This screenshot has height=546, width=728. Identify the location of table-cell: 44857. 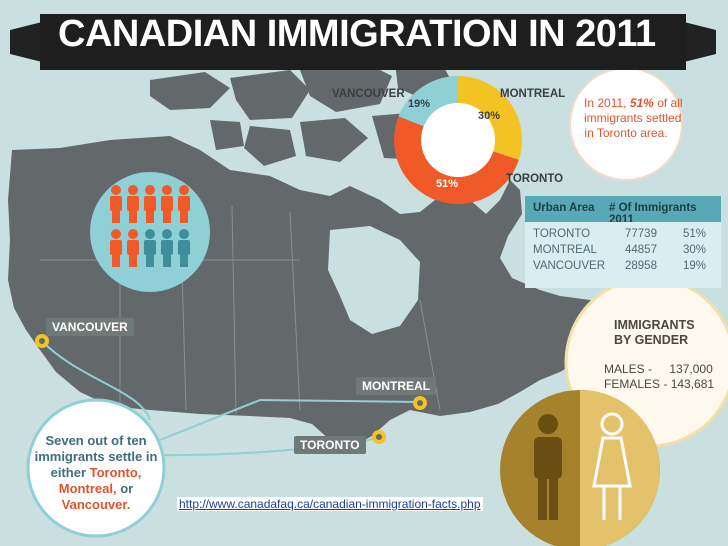
(641, 250).